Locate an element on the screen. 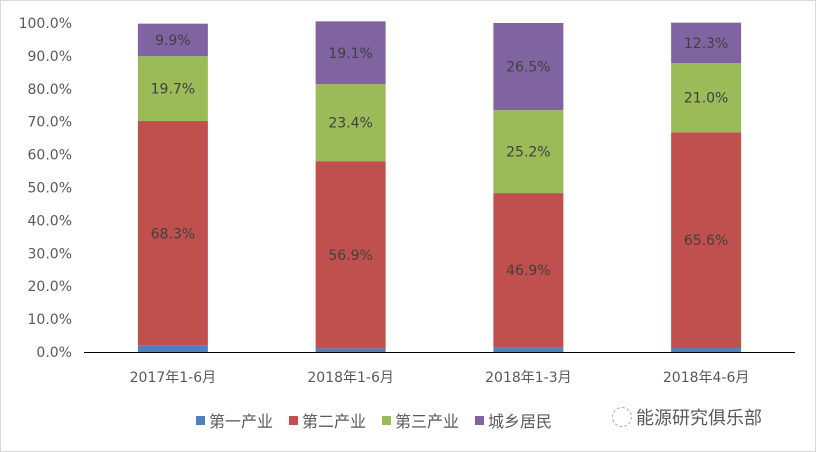 This screenshot has height=452, width=816. y-tick-label: 90.0% is located at coordinates (50, 57).